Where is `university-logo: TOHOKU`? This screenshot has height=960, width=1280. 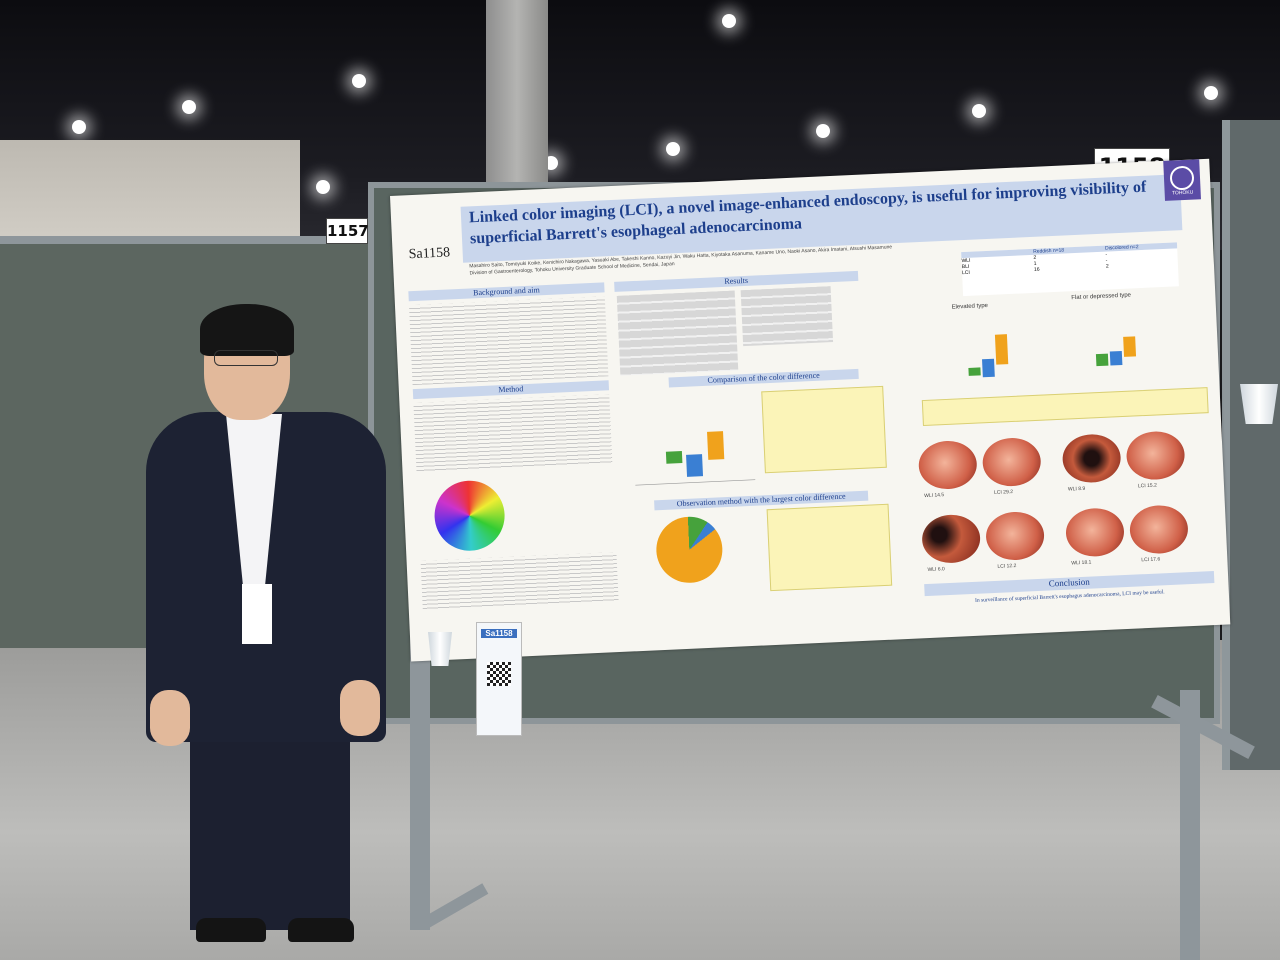 university-logo: TOHOKU is located at coordinates (1182, 180).